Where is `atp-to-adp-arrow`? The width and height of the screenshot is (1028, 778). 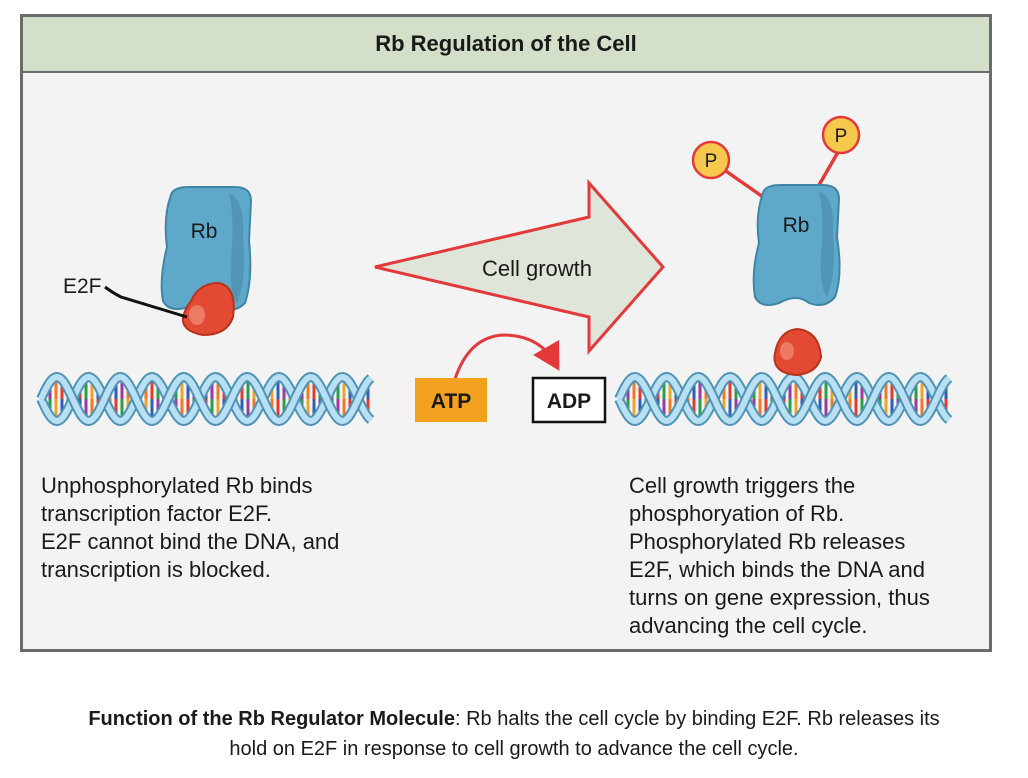 atp-to-adp-arrow is located at coordinates (506, 356).